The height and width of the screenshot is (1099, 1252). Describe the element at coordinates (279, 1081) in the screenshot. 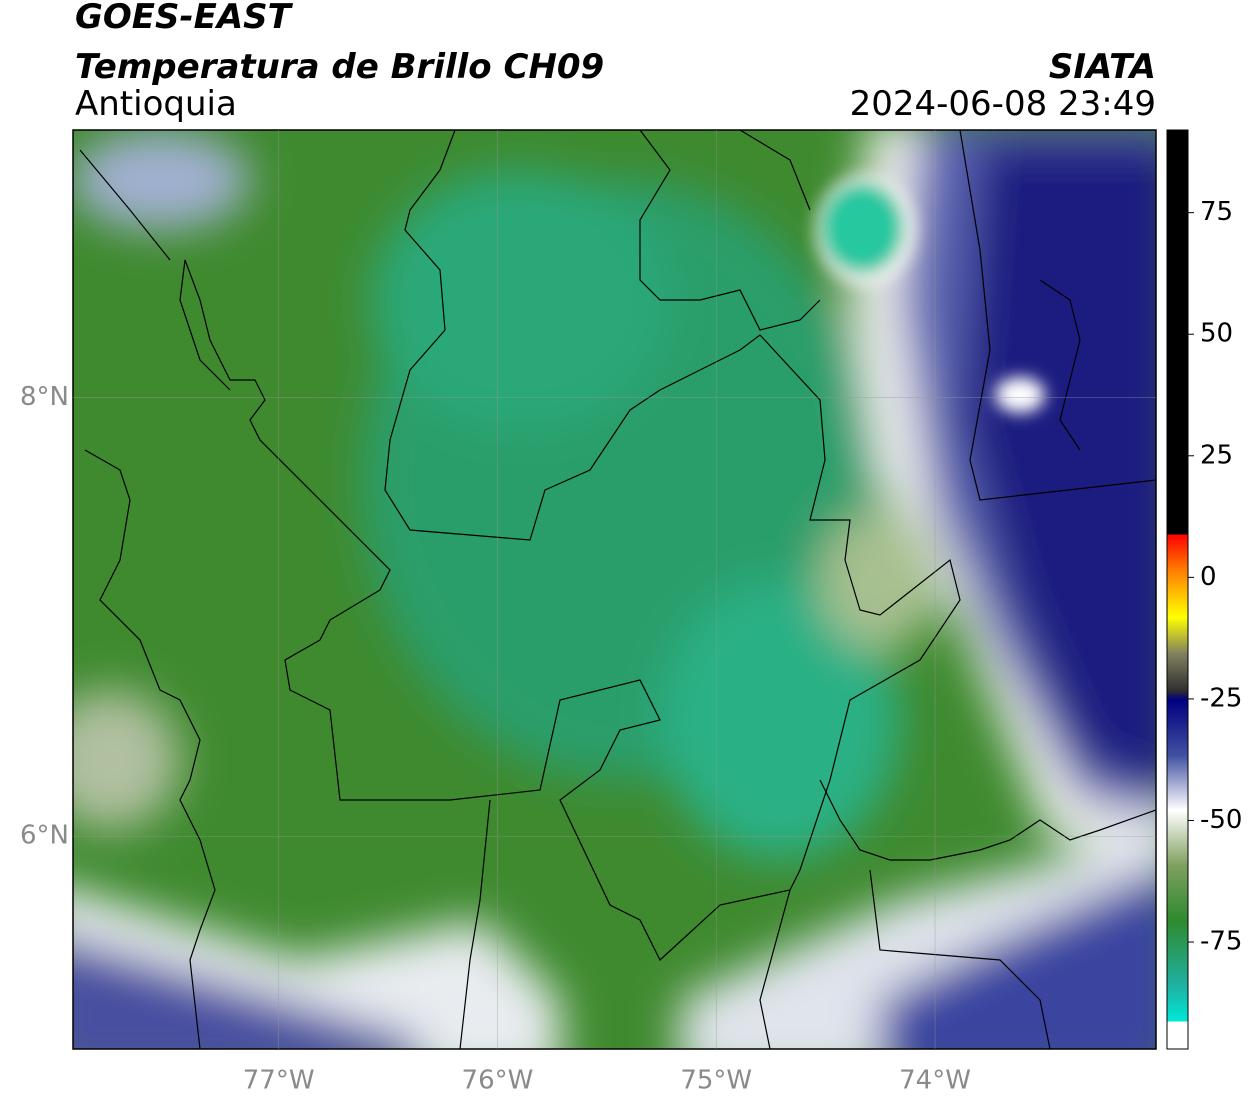

I see `x-tick-label: 77°W` at that location.